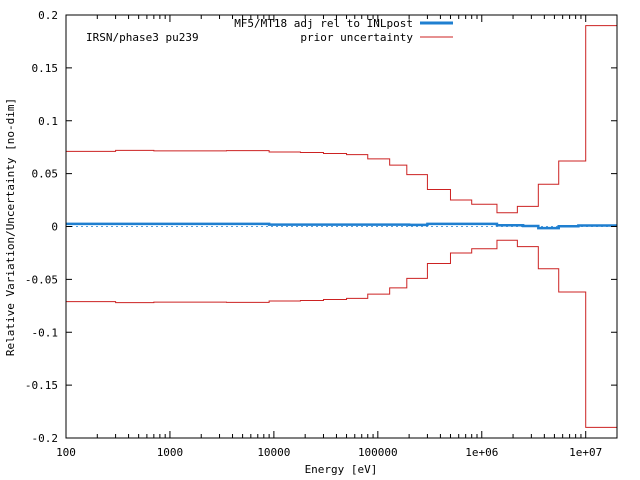 The image size is (640, 480). What do you see at coordinates (45, 68) in the screenshot?
I see `y-tick-label-1: 0.15` at bounding box center [45, 68].